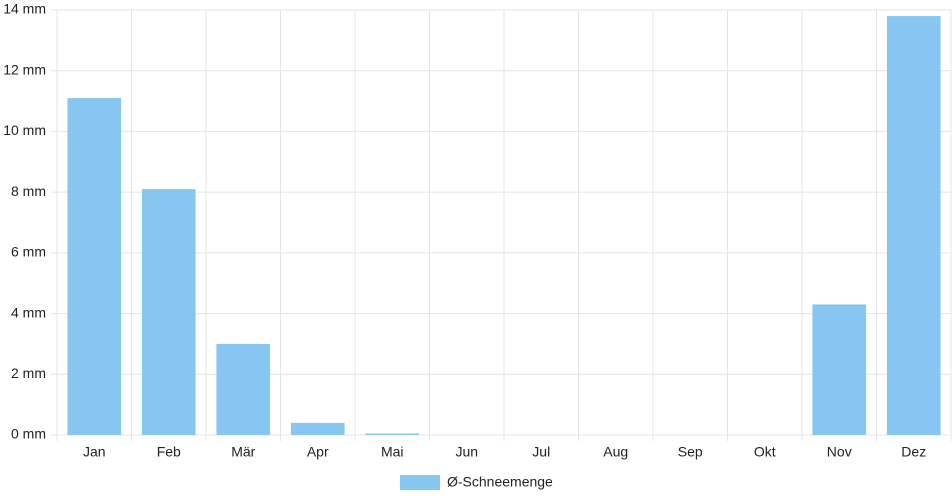 The height and width of the screenshot is (500, 952). What do you see at coordinates (500, 482) in the screenshot?
I see `legend-label: Ø-Schneemenge` at bounding box center [500, 482].